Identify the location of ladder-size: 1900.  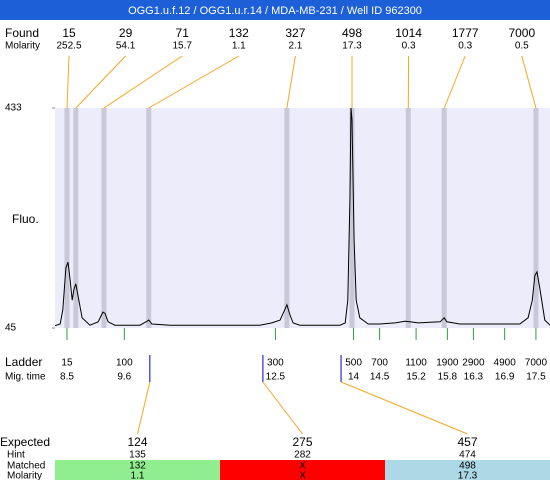
(447, 363).